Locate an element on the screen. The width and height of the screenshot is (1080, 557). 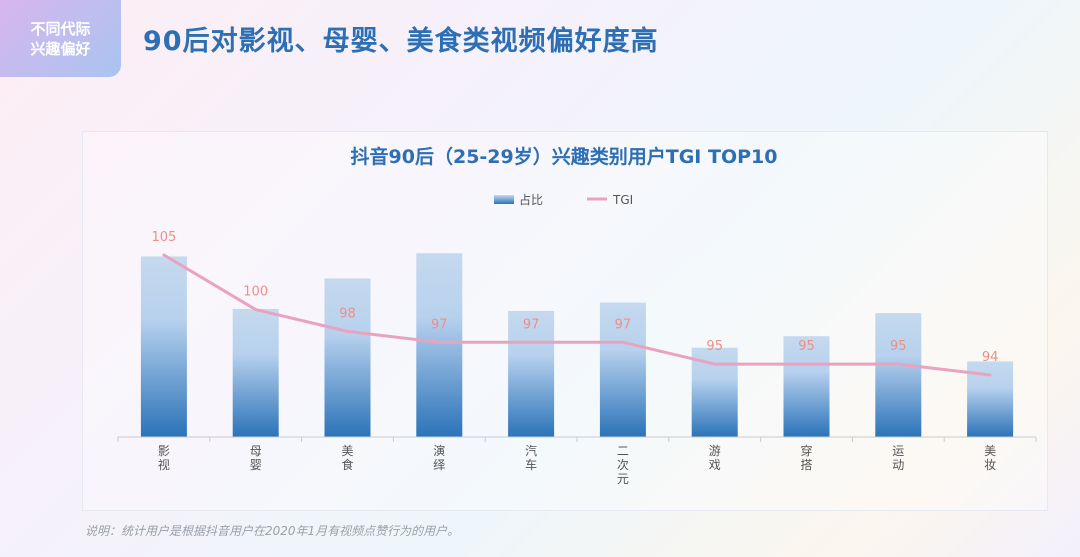
page-headline: 90后对影视、母婴、美食类视频偏好度高 is located at coordinates (401, 41).